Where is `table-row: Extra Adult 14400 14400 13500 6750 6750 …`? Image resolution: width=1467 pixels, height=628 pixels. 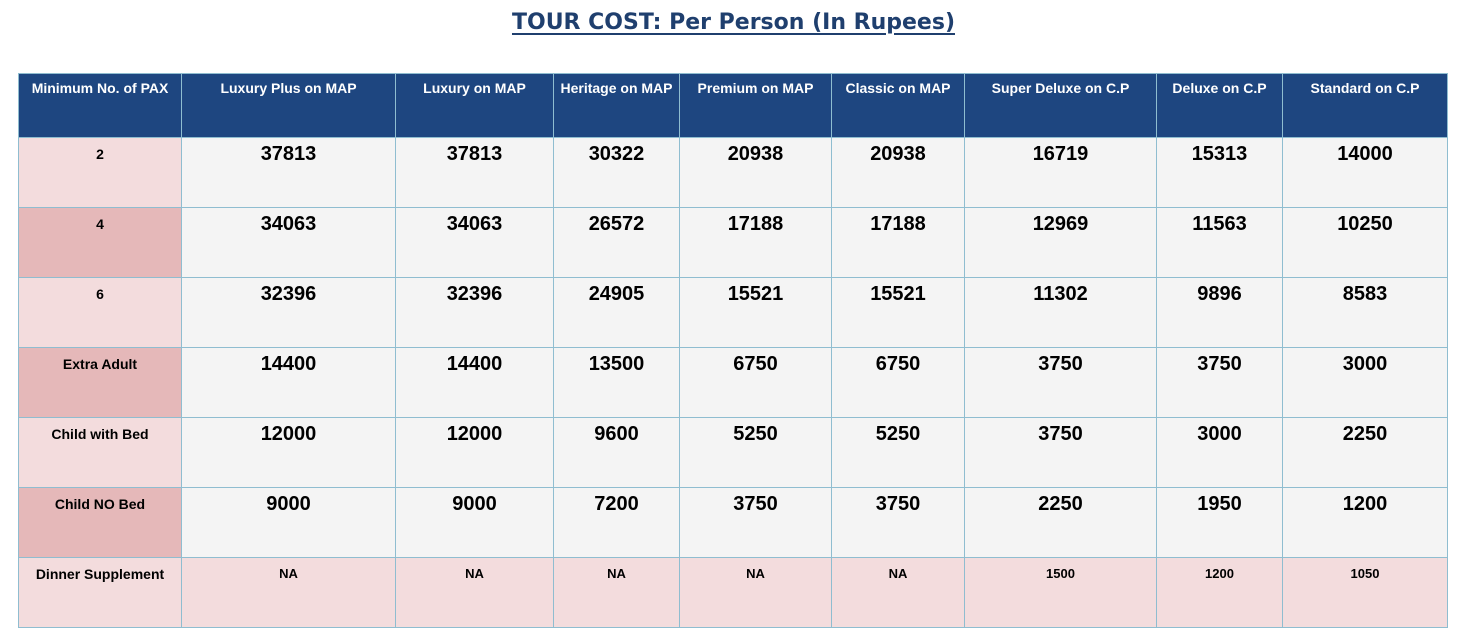
table-row: Extra Adult 14400 14400 13500 6750 6750 … is located at coordinates (733, 382).